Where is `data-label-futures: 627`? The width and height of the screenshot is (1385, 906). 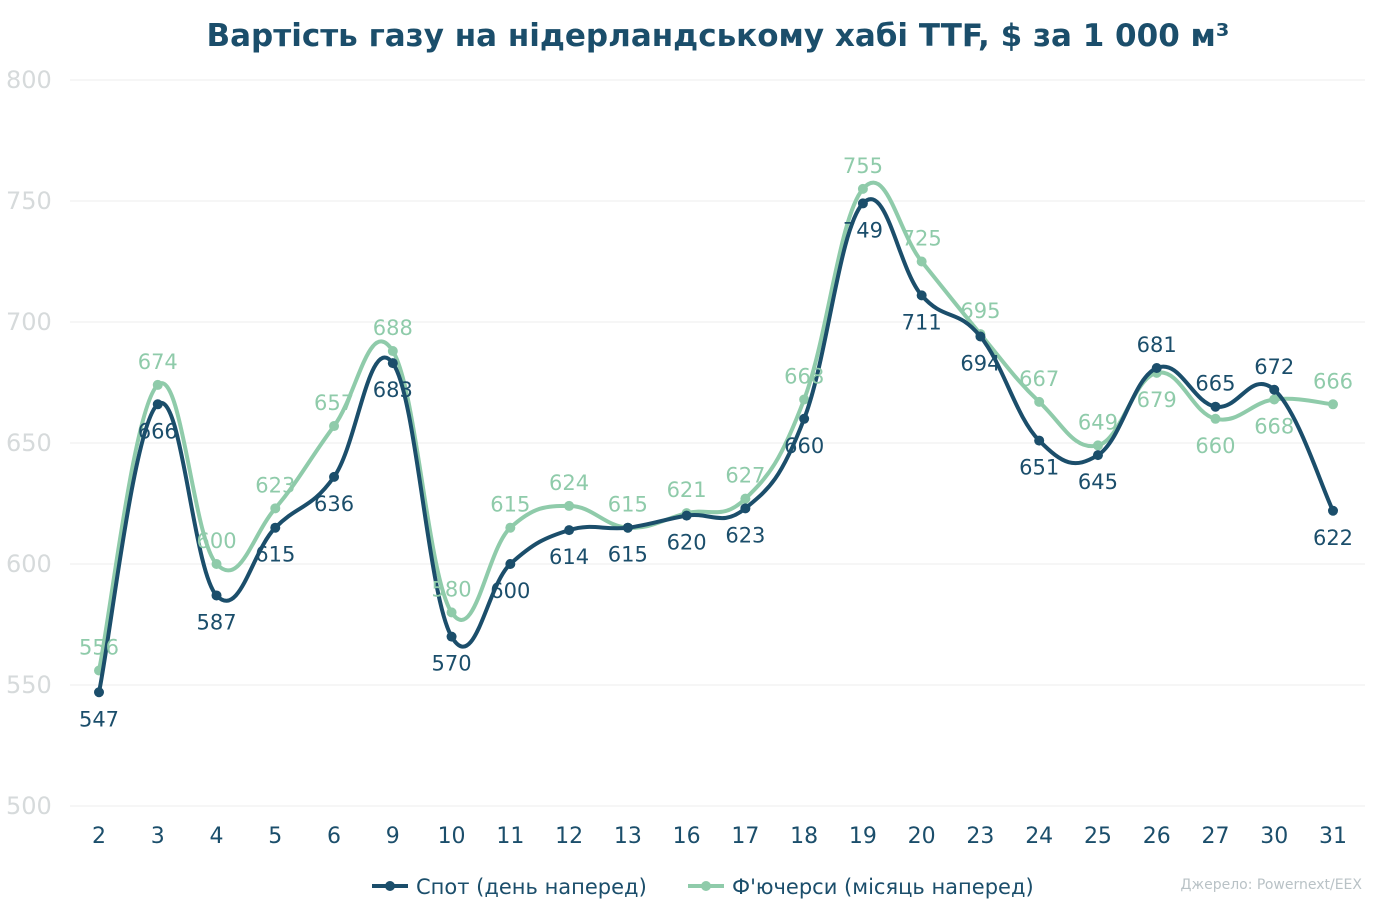 data-label-futures: 627 is located at coordinates (745, 476).